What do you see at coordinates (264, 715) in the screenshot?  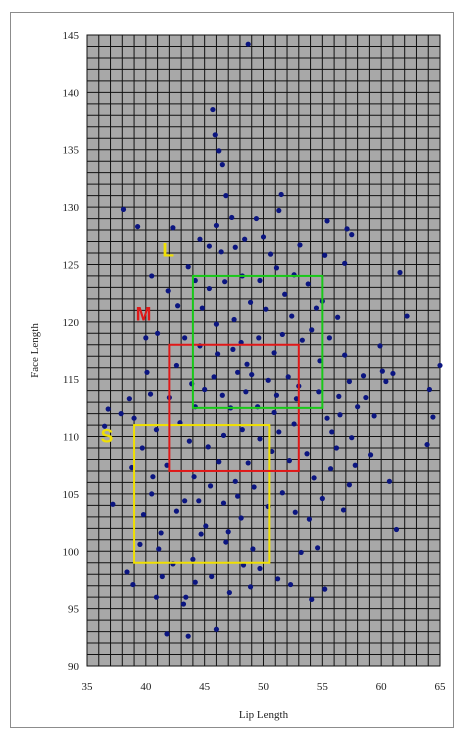 I see `x-axis-title: Lip Length` at bounding box center [264, 715].